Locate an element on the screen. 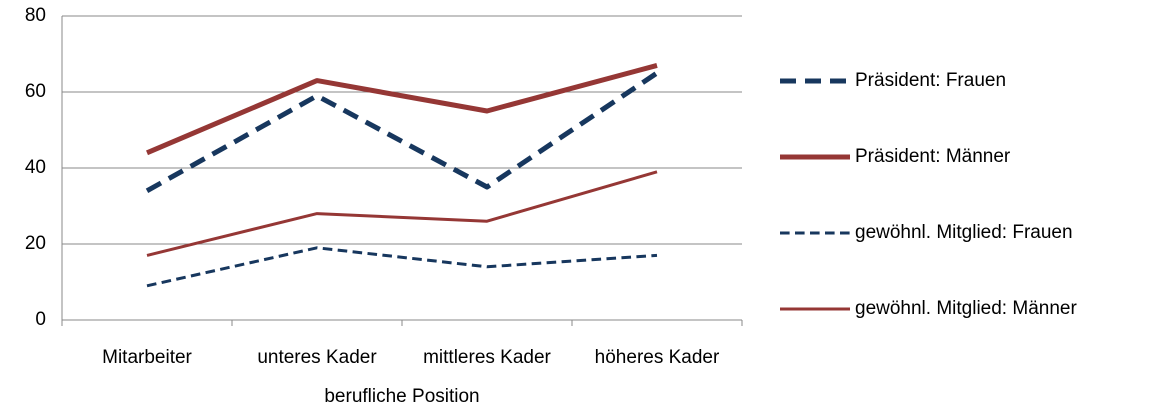 Image resolution: width=1149 pixels, height=414 pixels. x-tick-label: Mitarbeiter is located at coordinates (147, 357).